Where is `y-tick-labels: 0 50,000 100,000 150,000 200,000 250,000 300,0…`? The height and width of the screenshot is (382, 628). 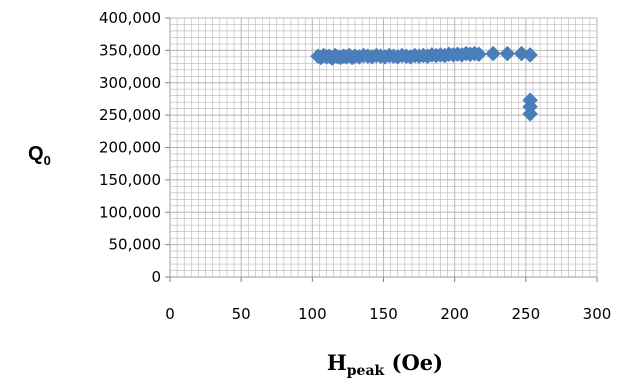
y-tick-labels: 0 50,000 100,000 150,000 200,000 250,000 300,0… is located at coordinates (134, 147).